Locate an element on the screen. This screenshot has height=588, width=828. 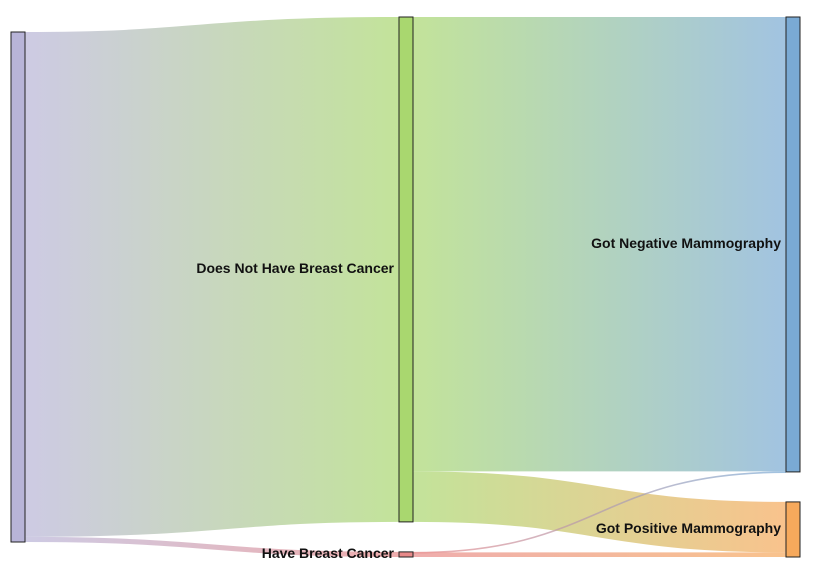
node-no_cancer is located at coordinates (406, 269).